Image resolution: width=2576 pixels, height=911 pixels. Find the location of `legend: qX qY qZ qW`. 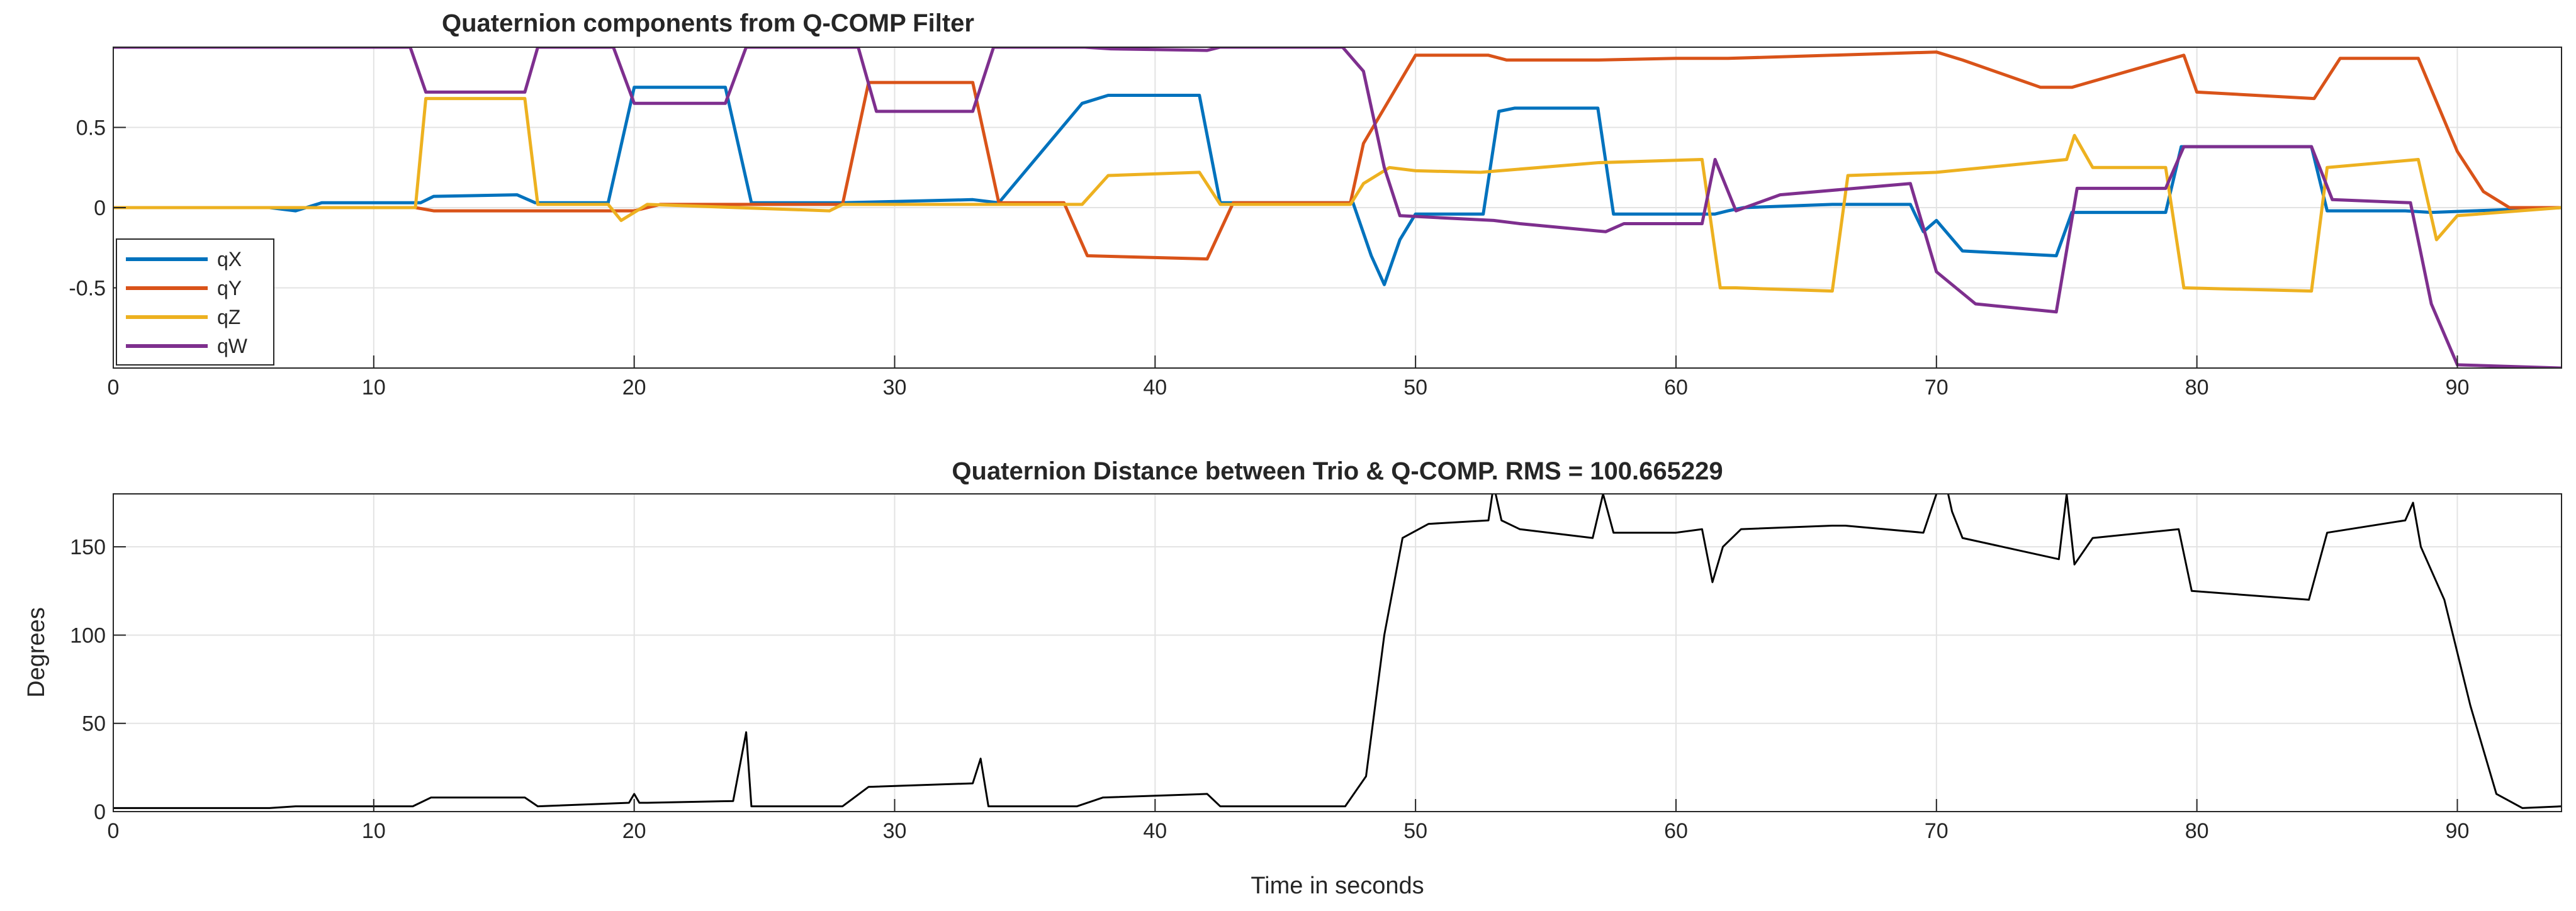

legend: qX qY qZ qW is located at coordinates (195, 302).